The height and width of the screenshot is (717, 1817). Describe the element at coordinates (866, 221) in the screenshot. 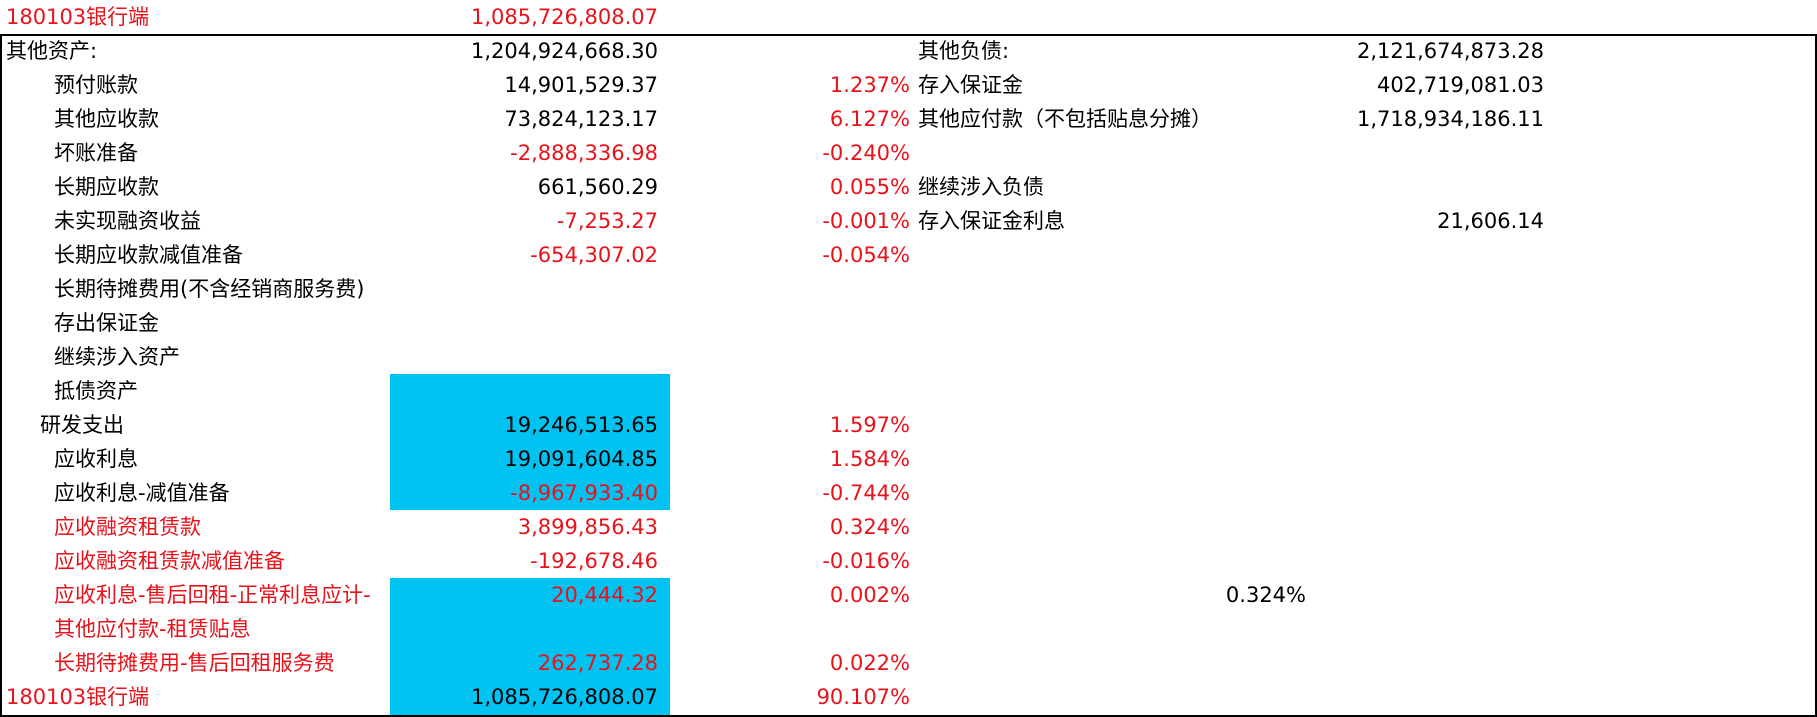

I see `asset-percent: -0.001%` at that location.